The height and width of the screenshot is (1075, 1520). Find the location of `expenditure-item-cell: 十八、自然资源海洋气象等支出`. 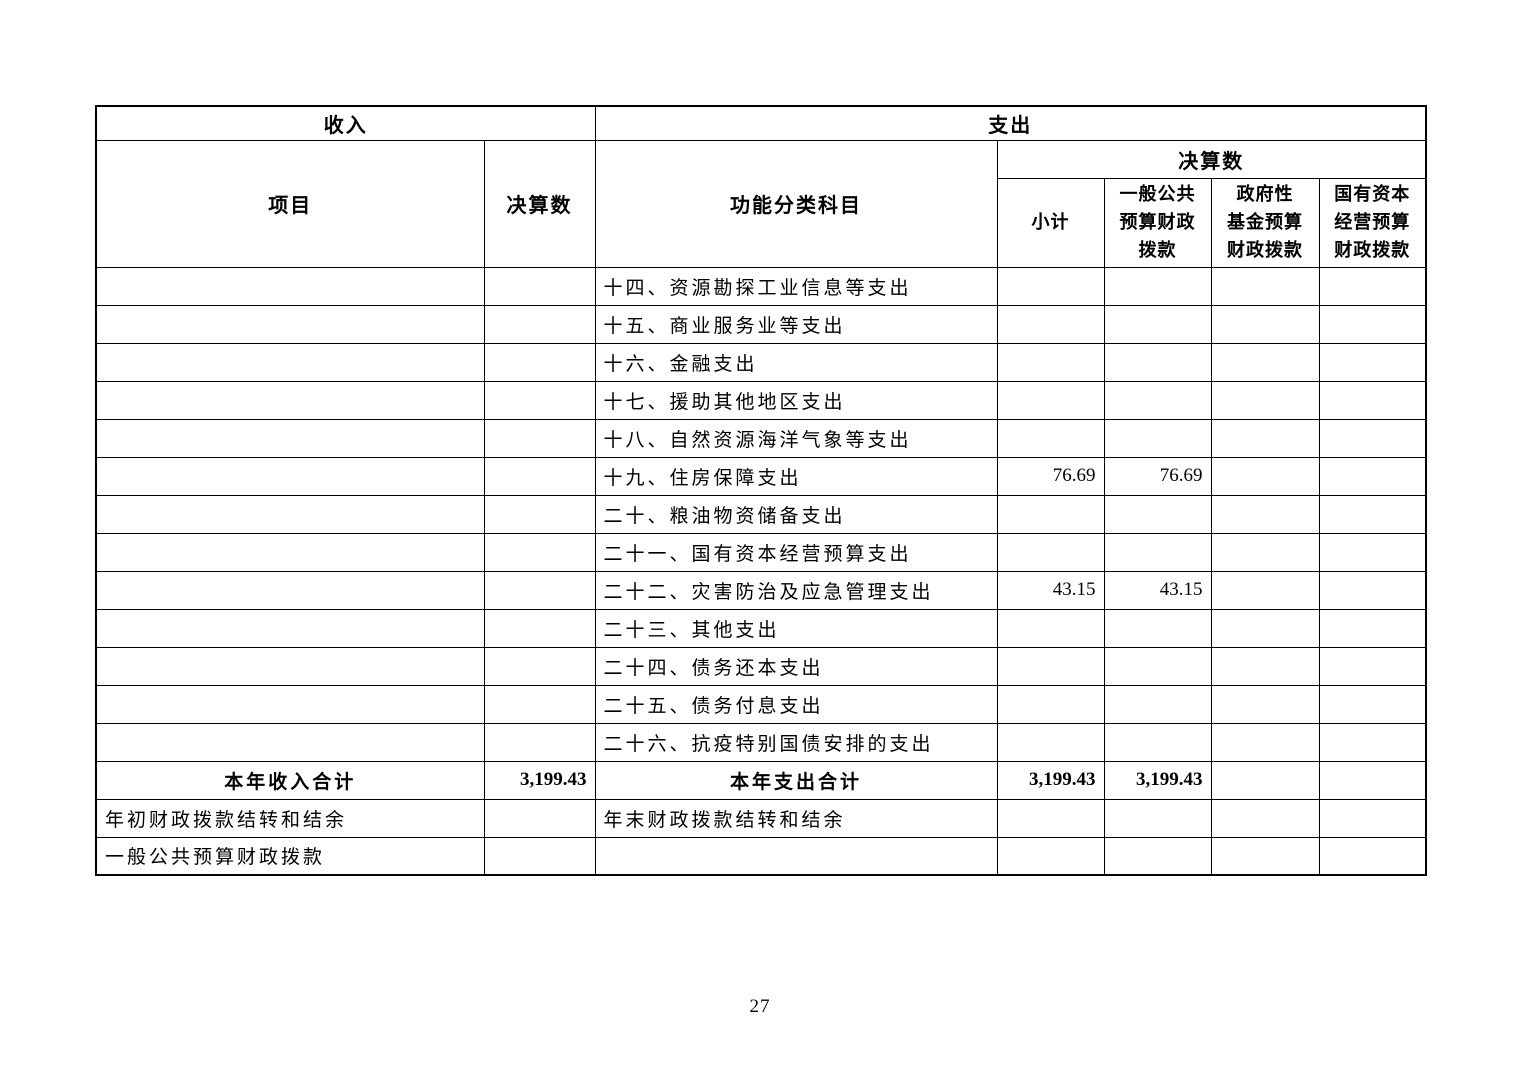

expenditure-item-cell: 十八、自然资源海洋气象等支出 is located at coordinates (796, 438).